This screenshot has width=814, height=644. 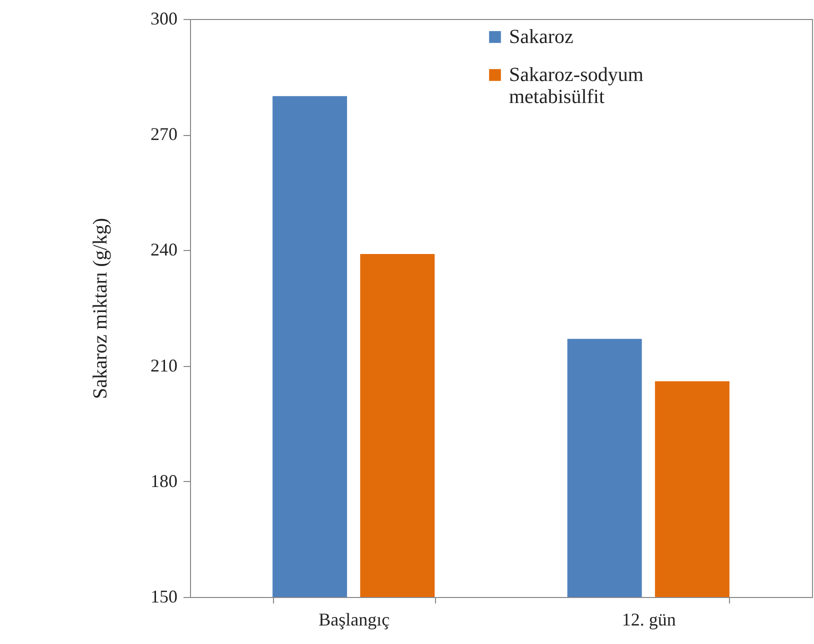 What do you see at coordinates (164, 365) in the screenshot?
I see `y-tick-label: 210` at bounding box center [164, 365].